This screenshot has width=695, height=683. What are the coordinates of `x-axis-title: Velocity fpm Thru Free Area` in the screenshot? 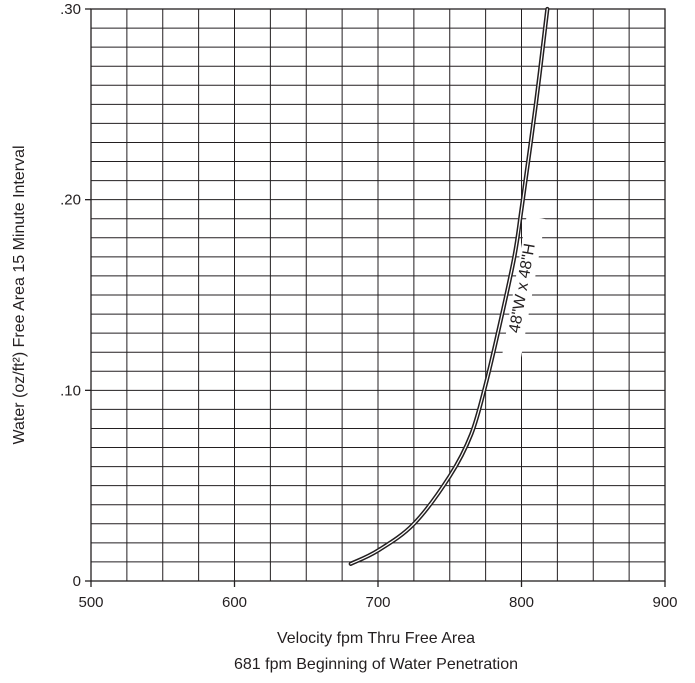 It's located at (376, 638).